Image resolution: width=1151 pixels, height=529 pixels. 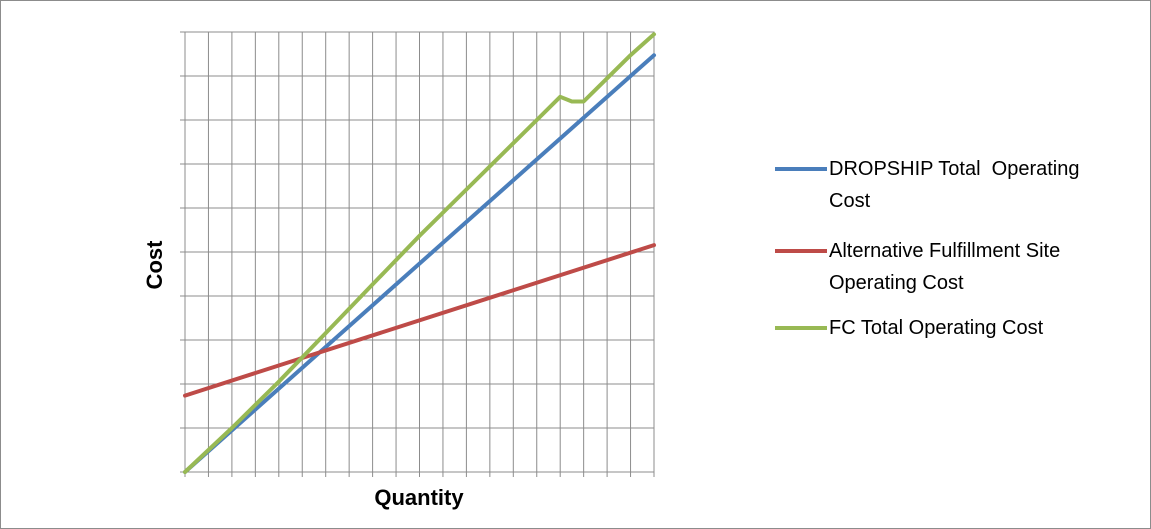 What do you see at coordinates (154, 265) in the screenshot?
I see `y-axis-title: Cost` at bounding box center [154, 265].